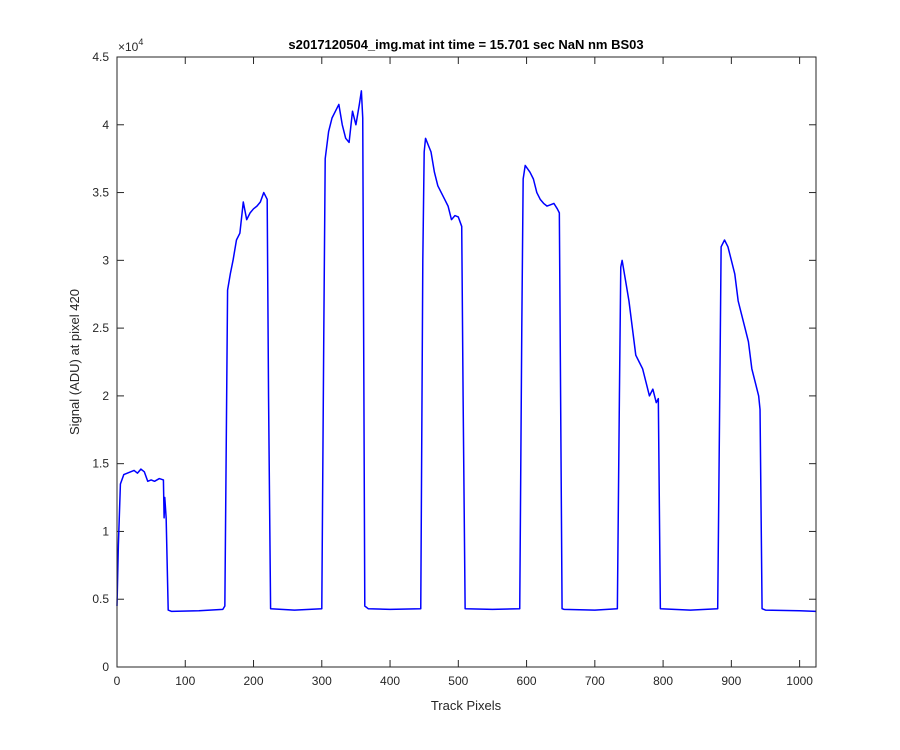 The width and height of the screenshot is (900, 750). What do you see at coordinates (185, 681) in the screenshot?
I see `x-tick-label: 100` at bounding box center [185, 681].